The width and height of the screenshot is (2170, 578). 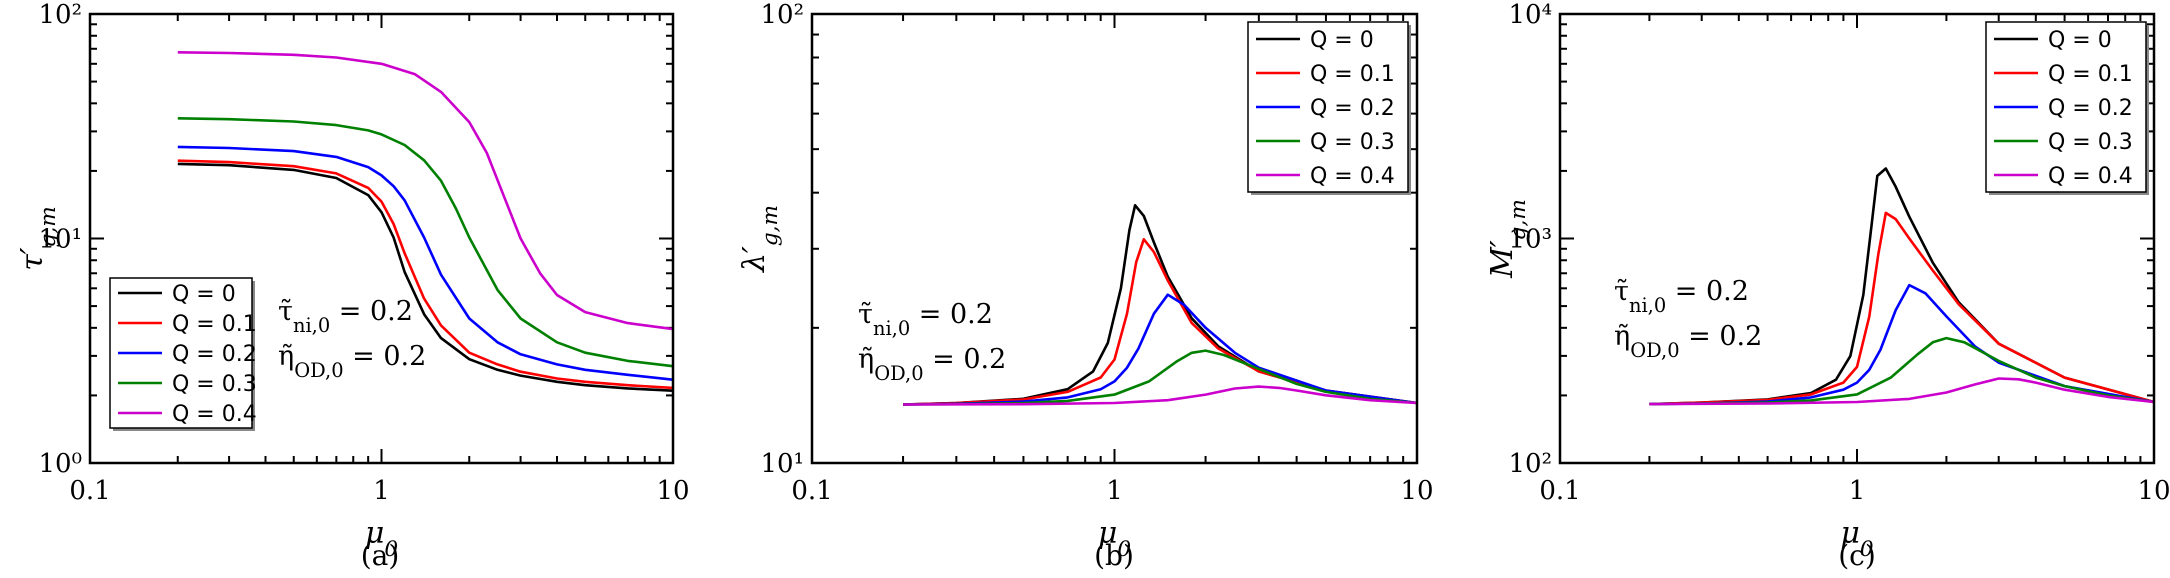 I want to click on panel-label: (a), so click(x=380, y=555).